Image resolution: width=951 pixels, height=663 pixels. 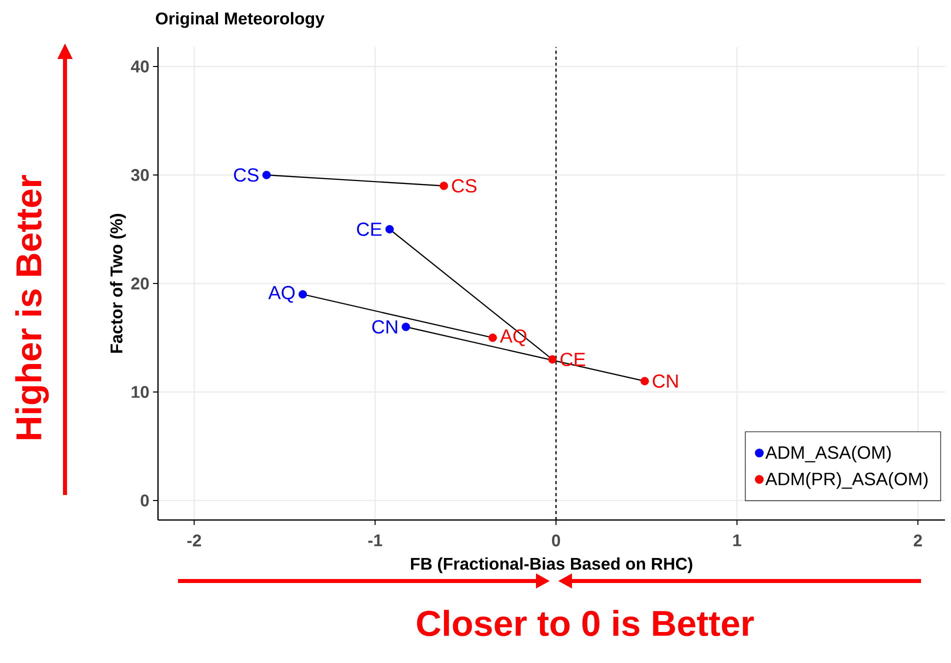 What do you see at coordinates (375, 540) in the screenshot?
I see `x-tick-label: -1` at bounding box center [375, 540].